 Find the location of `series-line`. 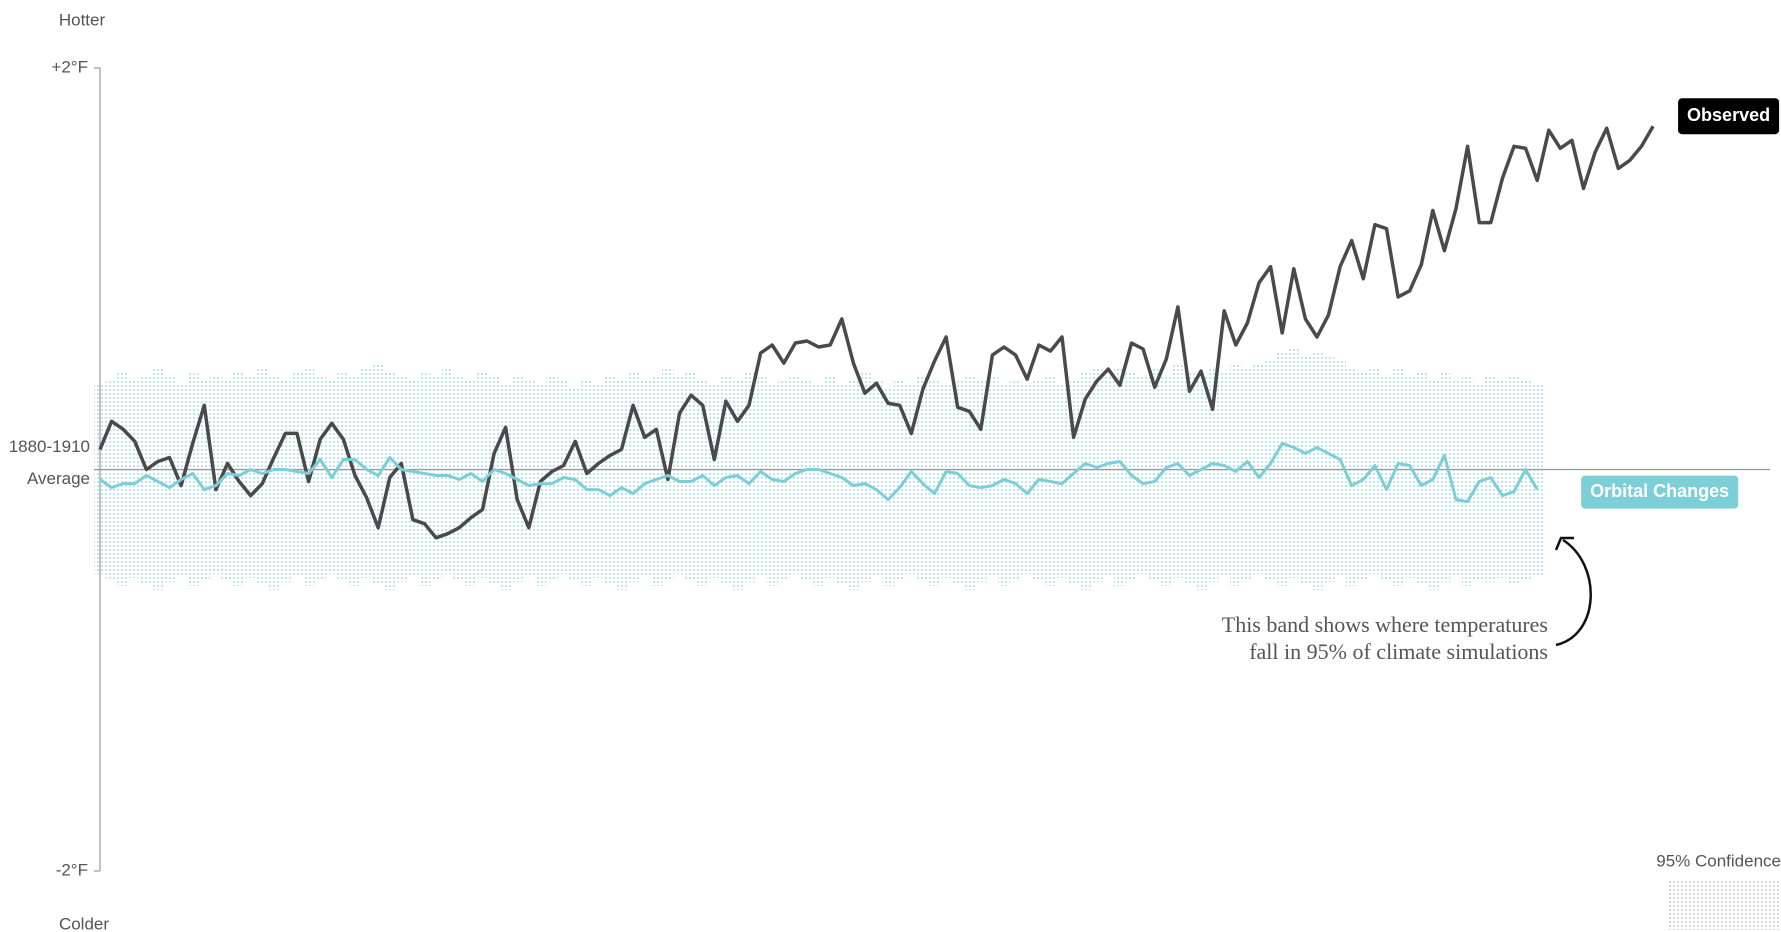

series-line is located at coordinates (819, 472).